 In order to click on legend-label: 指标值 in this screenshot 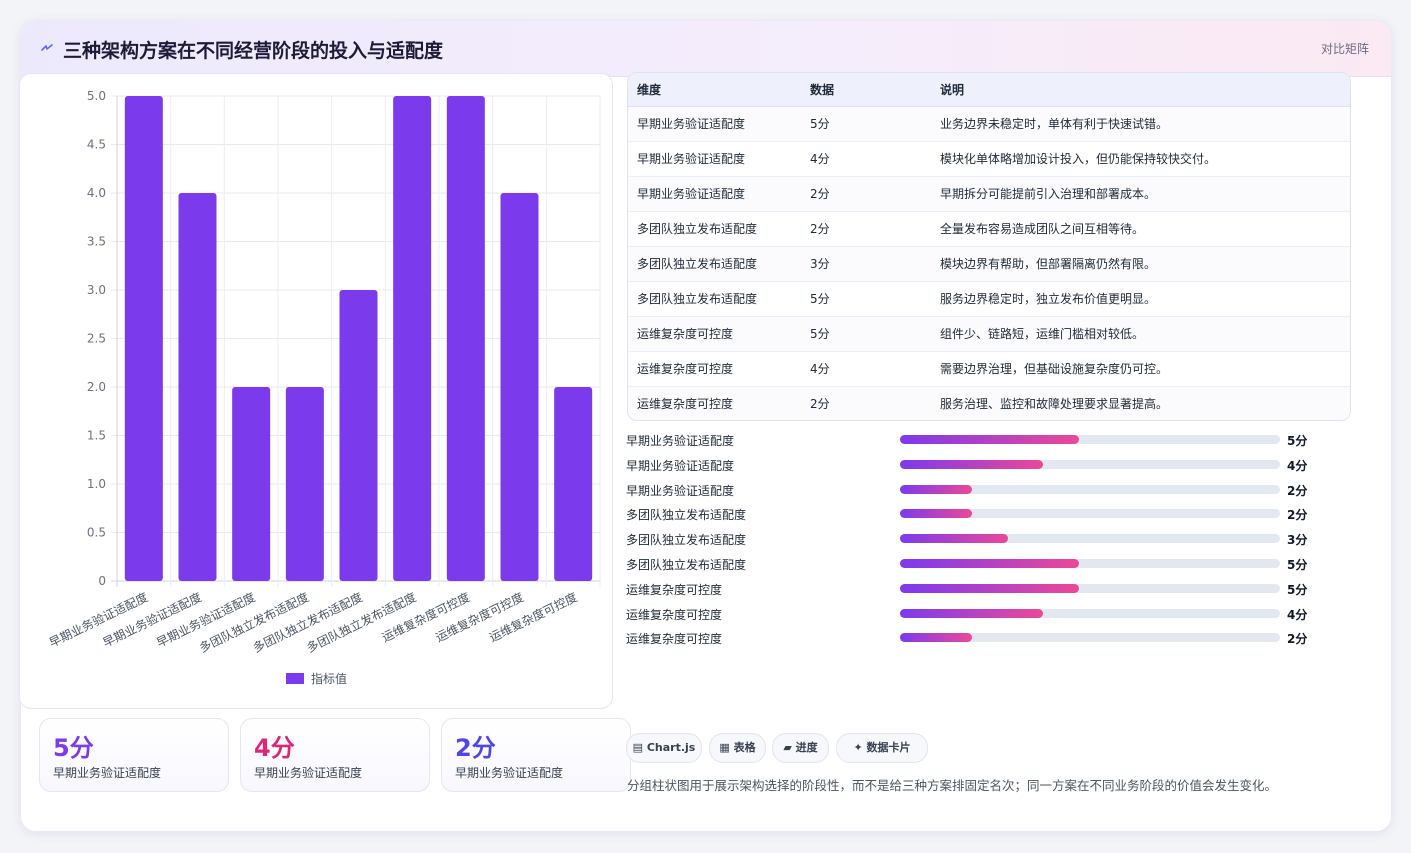, I will do `click(329, 678)`.